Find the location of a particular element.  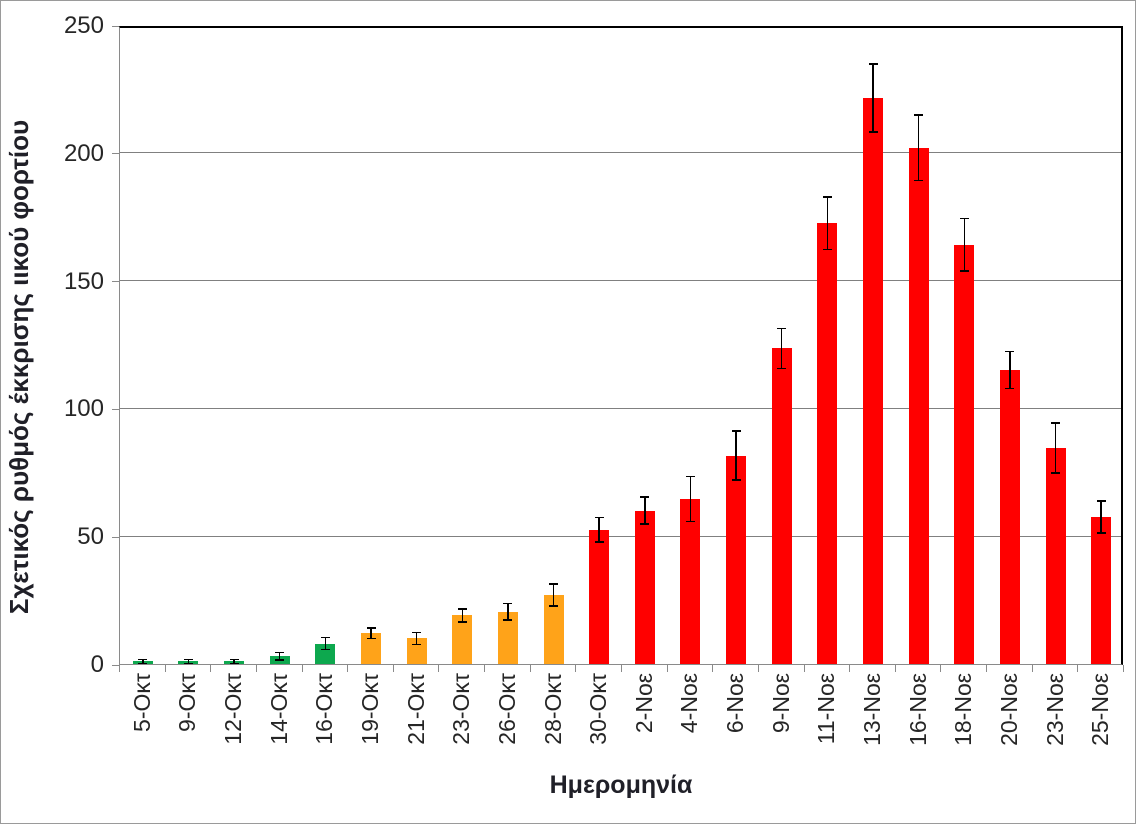

y-tick-label: 0 is located at coordinates (97, 664).